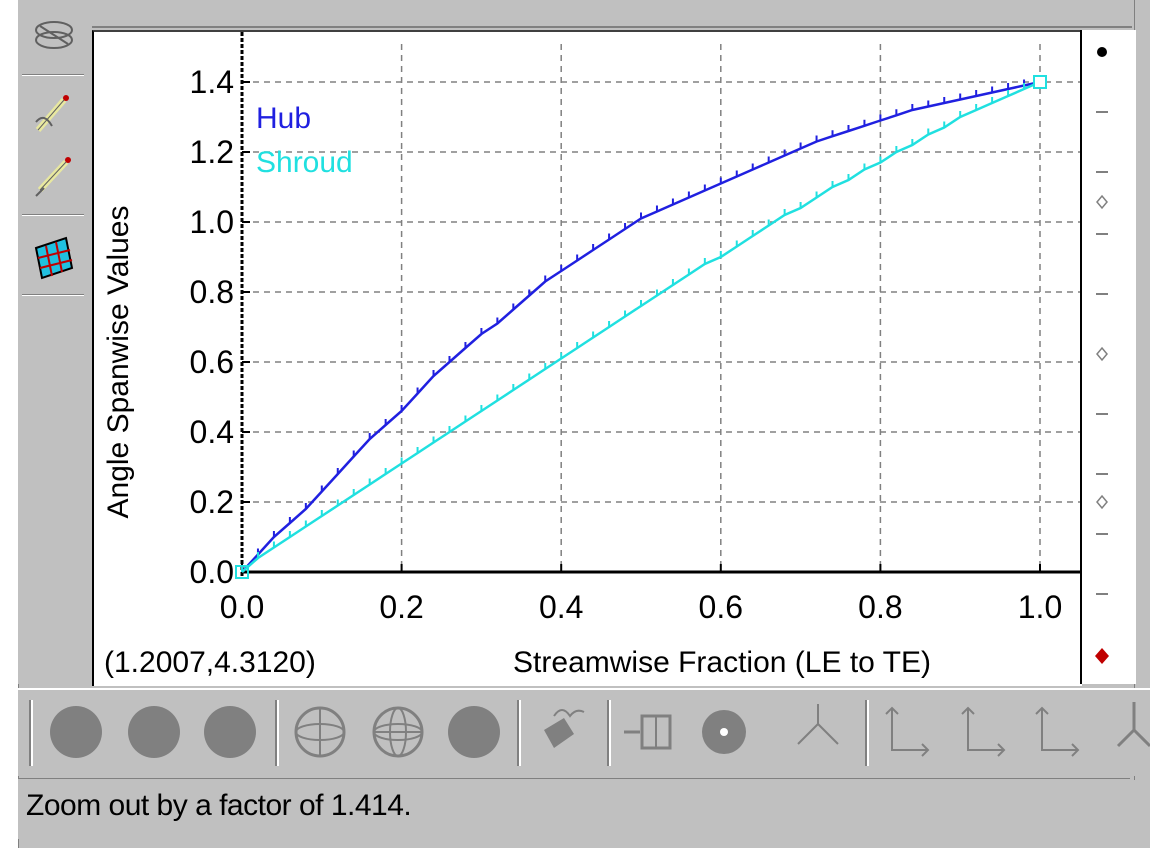  I want to click on center-view-button, so click(724, 732).